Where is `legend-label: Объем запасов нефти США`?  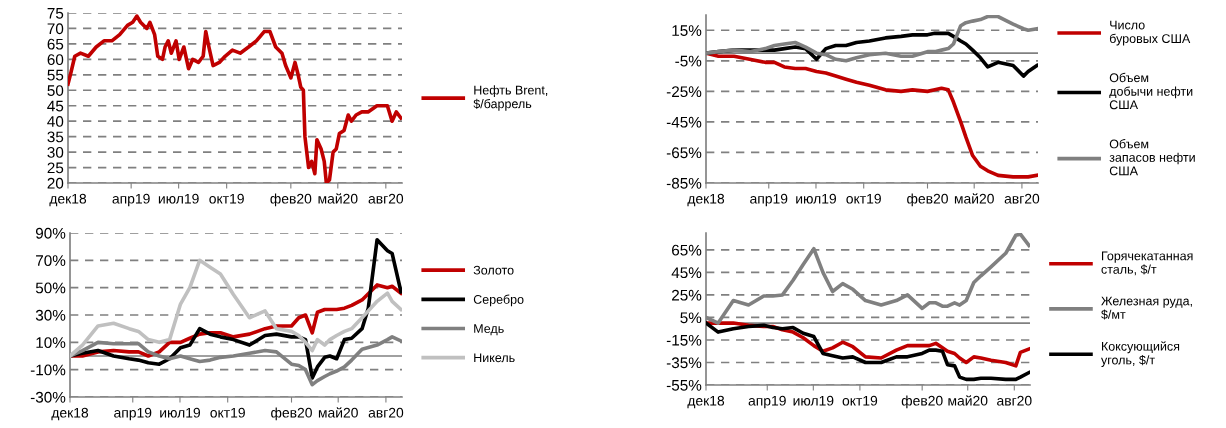
legend-label: Объем запасов нефти США is located at coordinates (1152, 157).